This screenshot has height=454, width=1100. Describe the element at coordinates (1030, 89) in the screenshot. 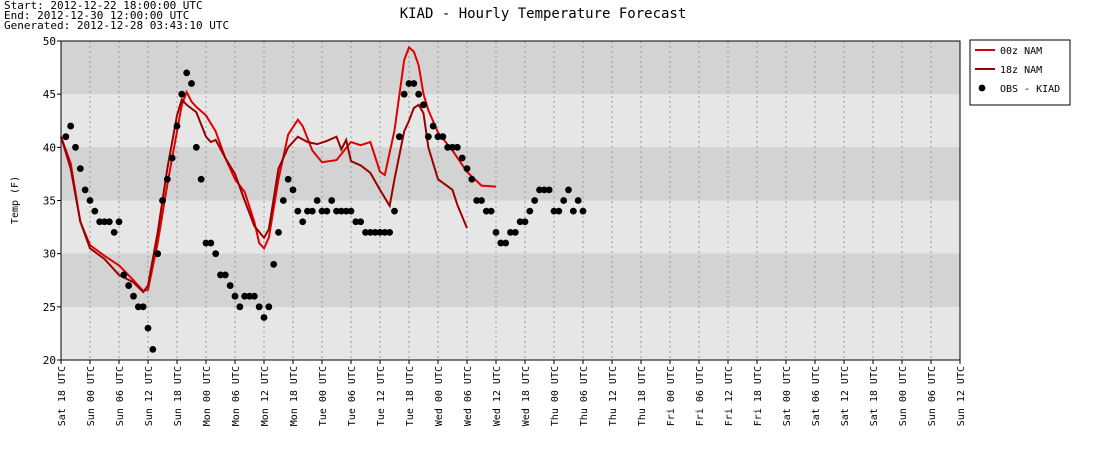

I see `legend-label: OBS - KIAD` at that location.